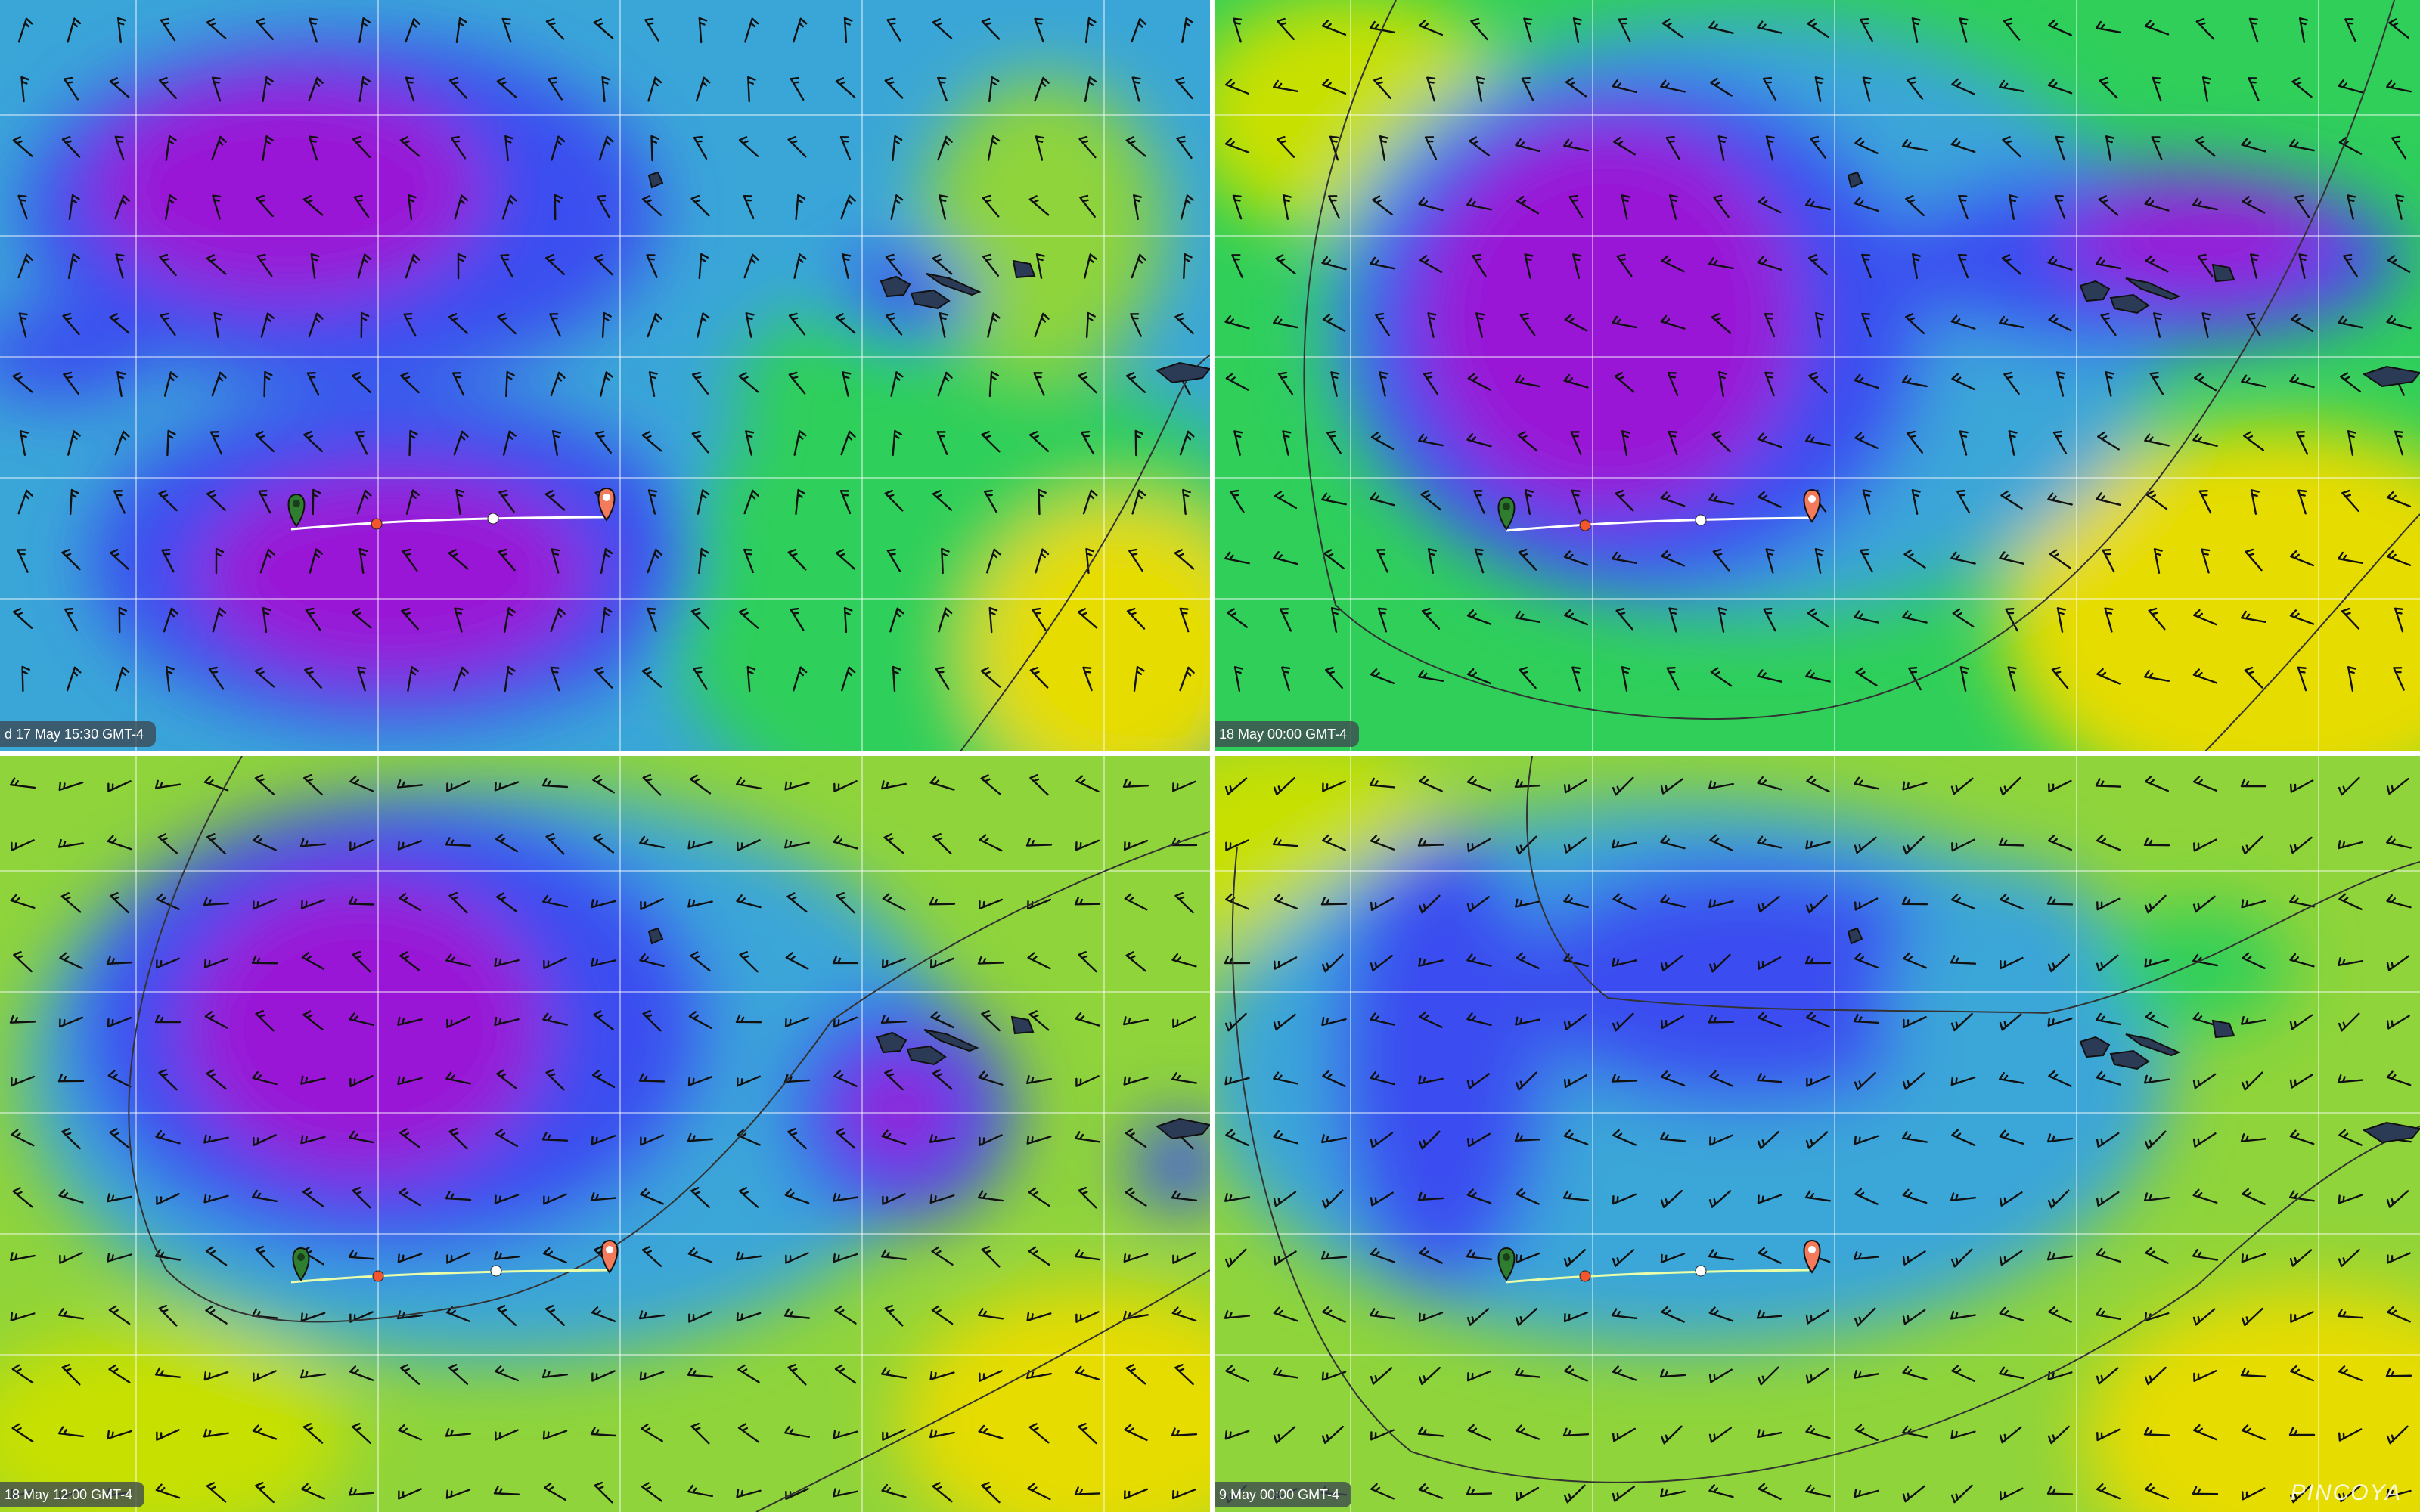  What do you see at coordinates (1812, 1257) in the screenshot?
I see `map-pin-orange-icon` at bounding box center [1812, 1257].